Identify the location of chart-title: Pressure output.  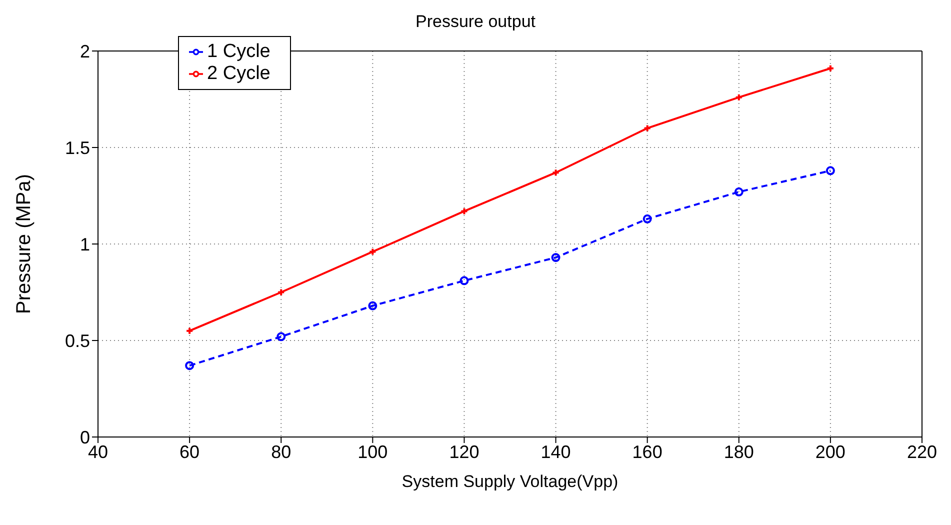
(475, 22).